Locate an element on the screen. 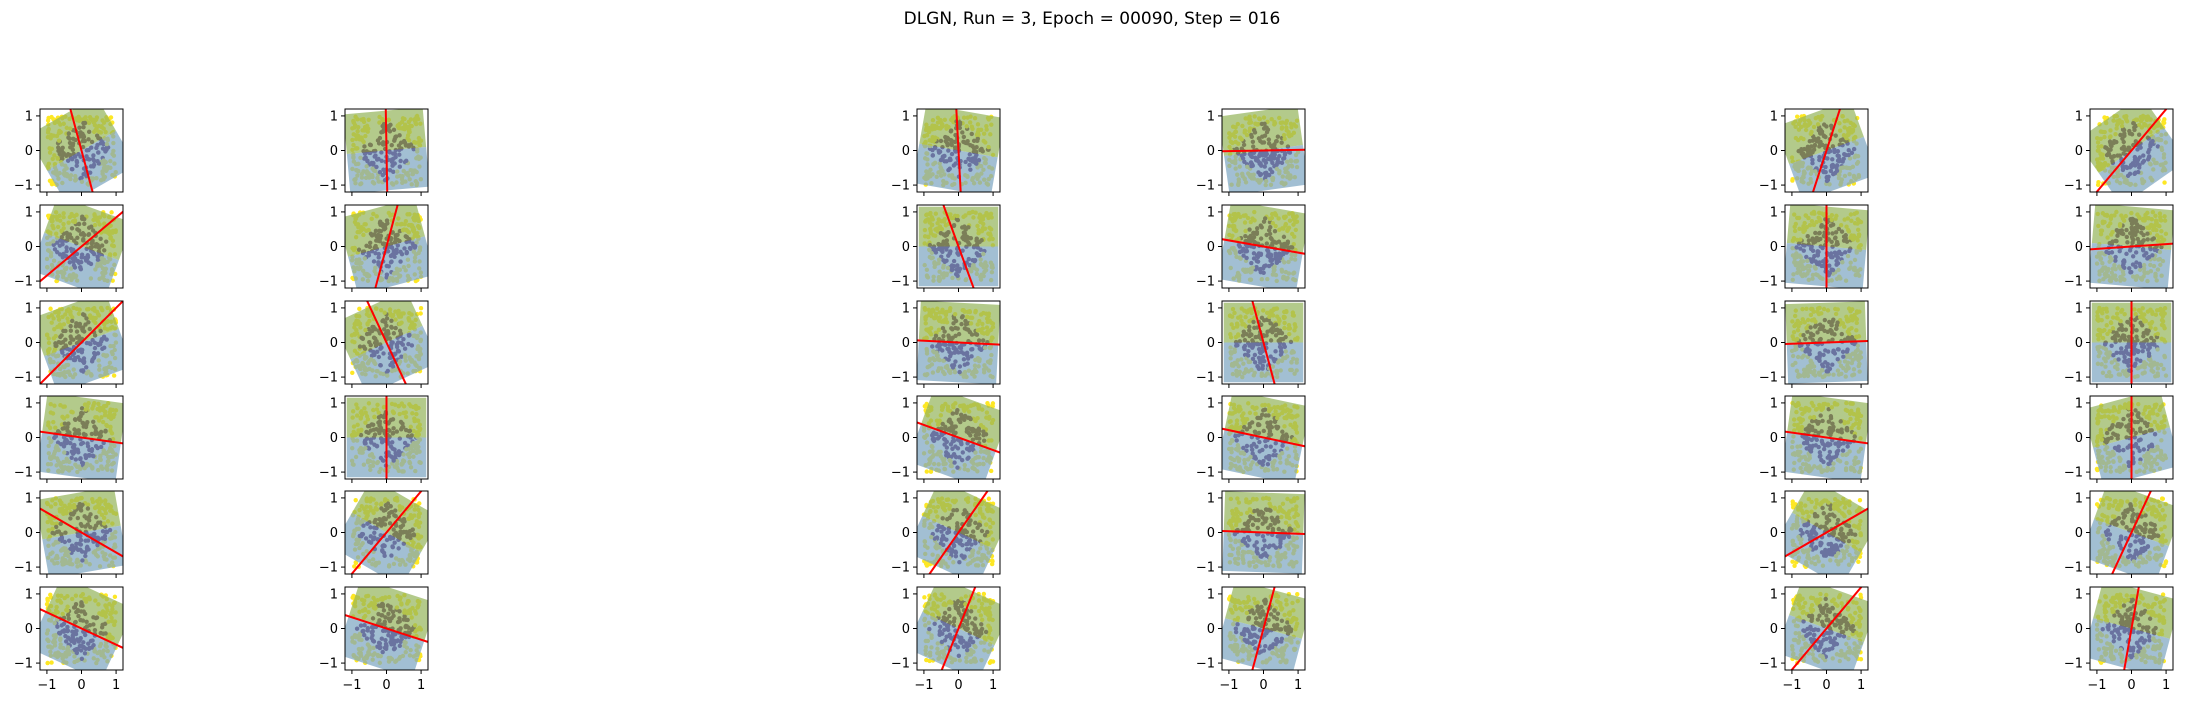  figure-title: DLGN, Run = 3, Epoch = 00090, Step = 016 is located at coordinates (1092, 19).